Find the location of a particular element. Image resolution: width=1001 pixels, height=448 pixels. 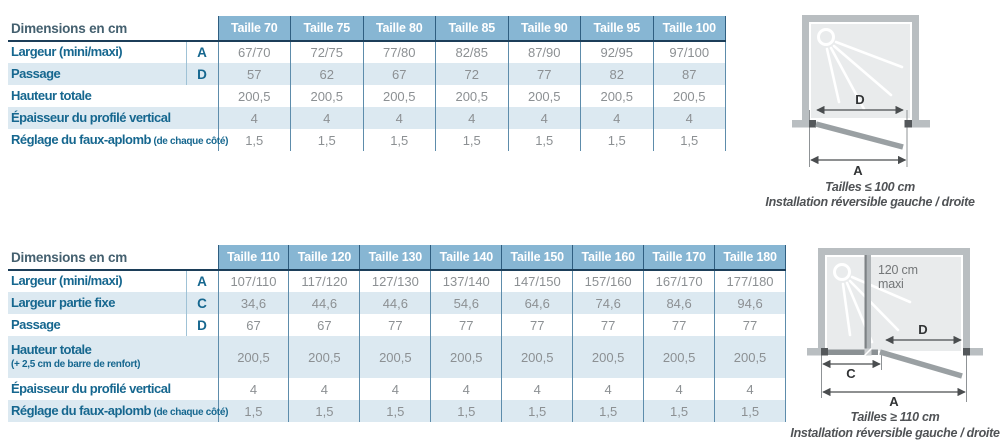

pivot-door is located at coordinates (859, 135).